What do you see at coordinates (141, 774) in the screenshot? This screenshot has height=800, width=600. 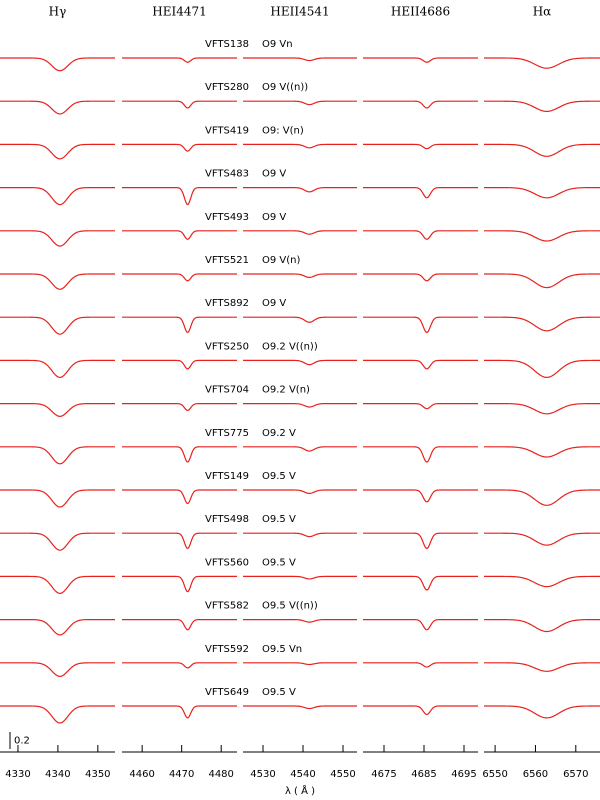 I see `x-tick-label: 4460` at bounding box center [141, 774].